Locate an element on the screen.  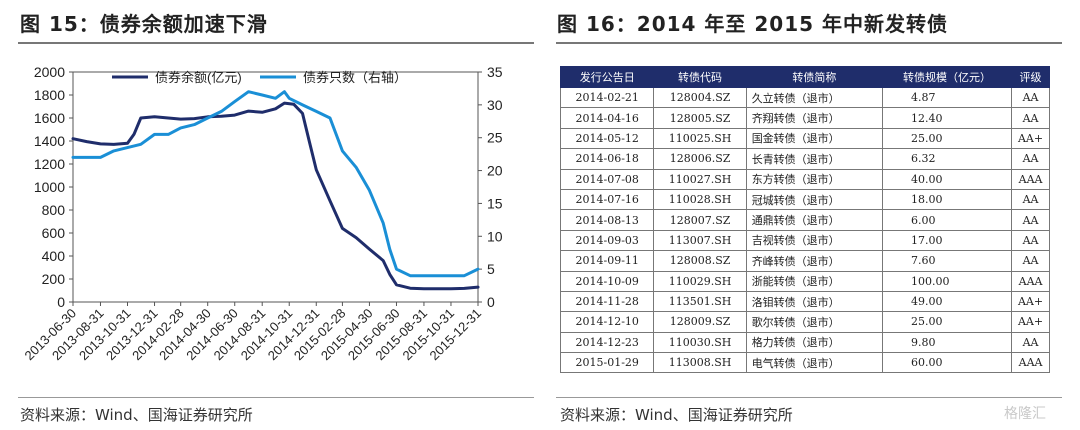
cell-size: 6.32 is located at coordinates (947, 159).